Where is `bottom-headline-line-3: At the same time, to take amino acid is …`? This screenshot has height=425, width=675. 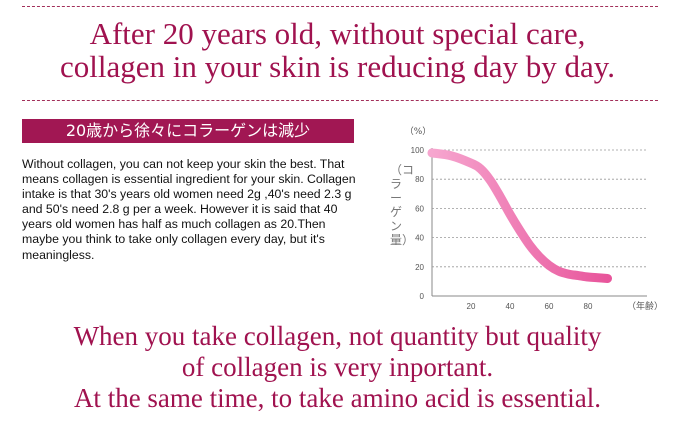 bottom-headline-line-3: At the same time, to take amino acid is … is located at coordinates (337, 398).